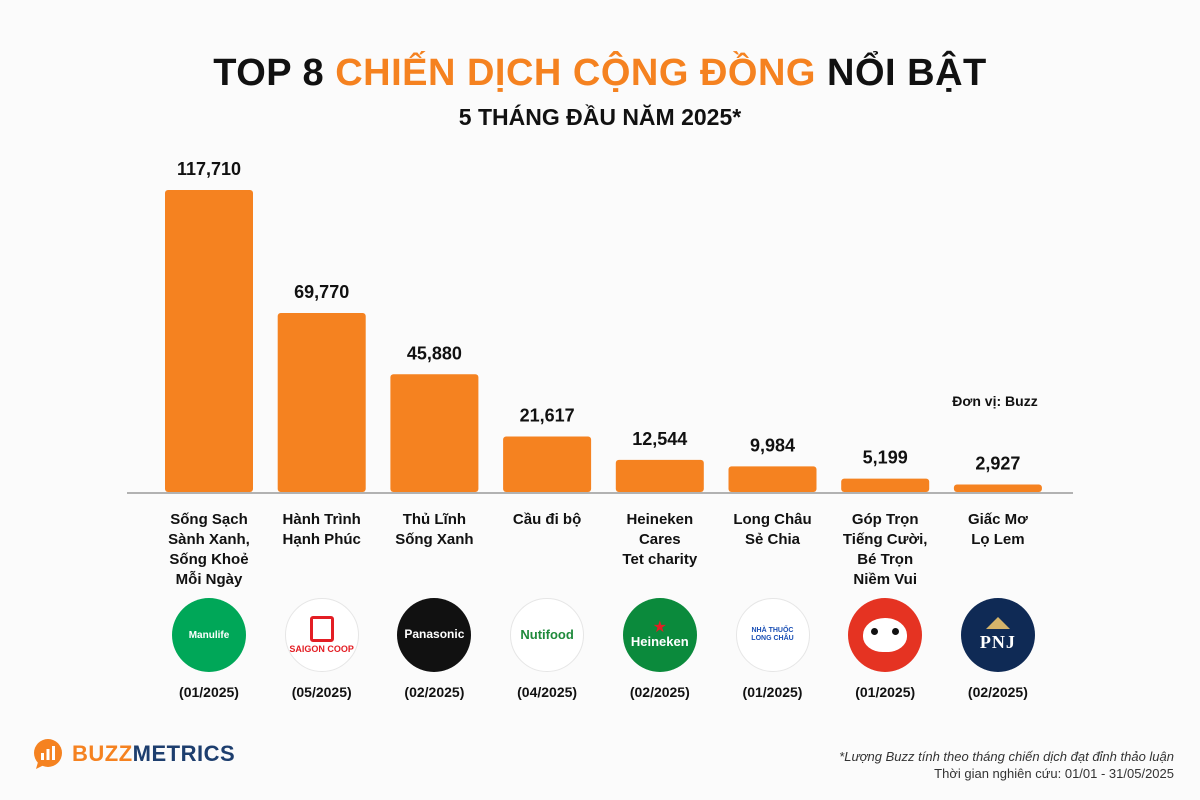  Describe the element at coordinates (885, 458) in the screenshot. I see `data-label-7: 5,199` at that location.